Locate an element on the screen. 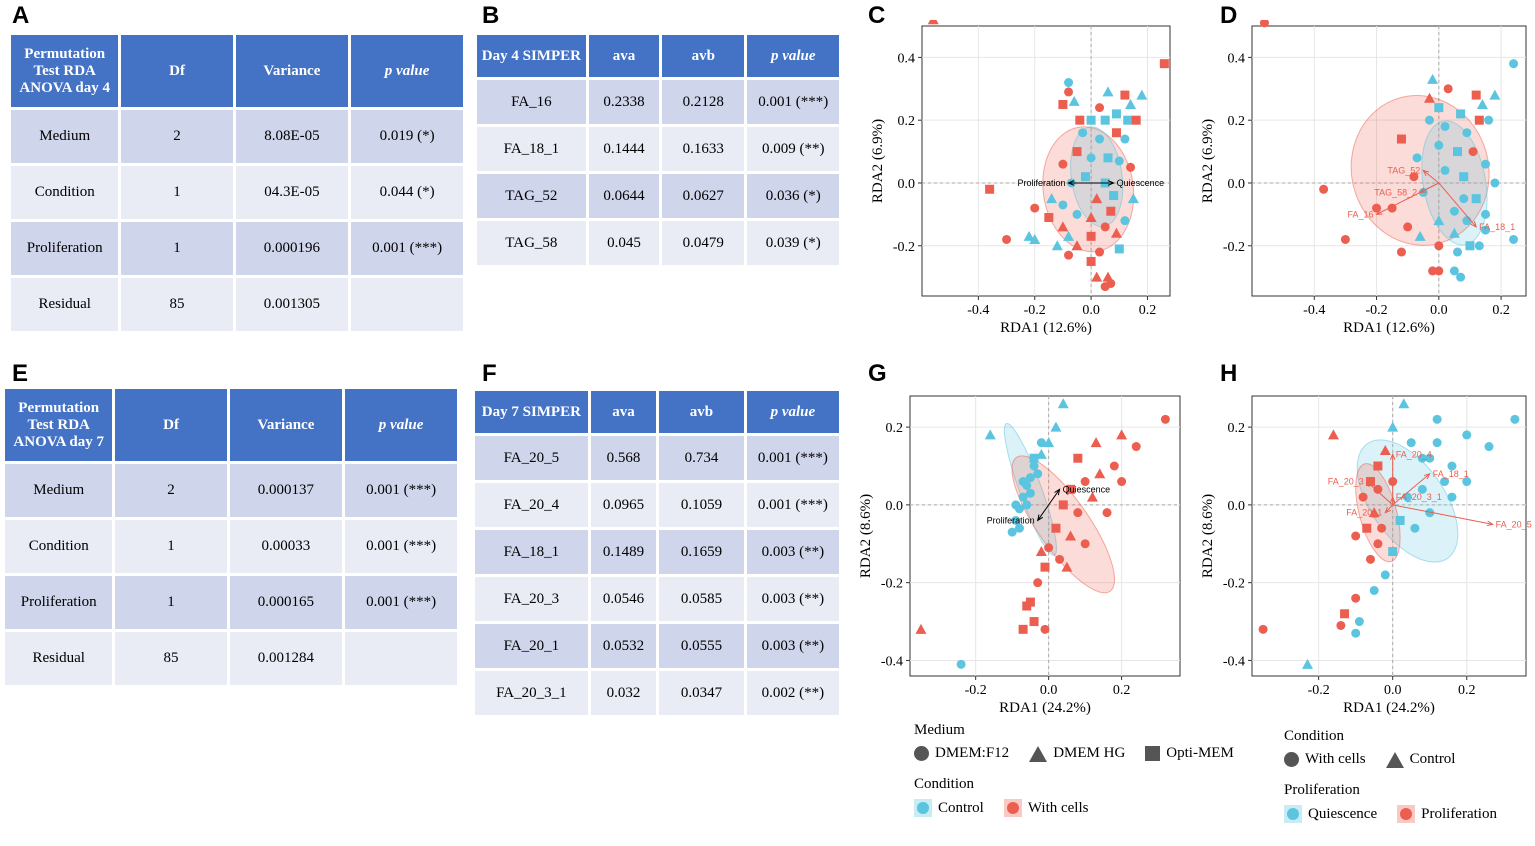 The height and width of the screenshot is (846, 1535). legend-label: Opti-MEM is located at coordinates (1200, 753).